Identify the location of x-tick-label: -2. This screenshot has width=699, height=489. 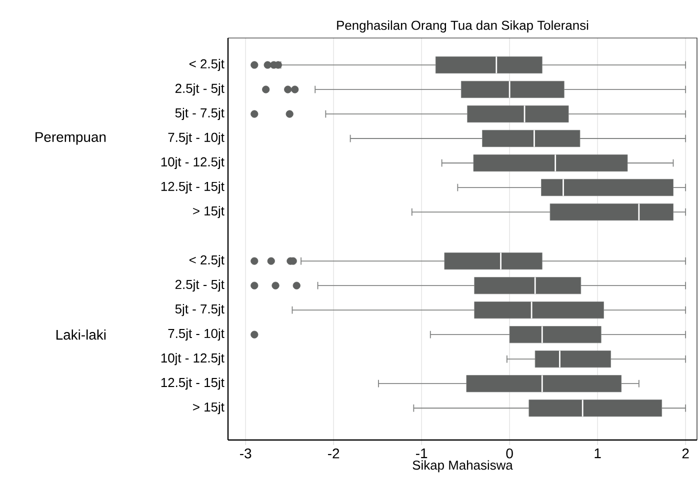
(334, 453).